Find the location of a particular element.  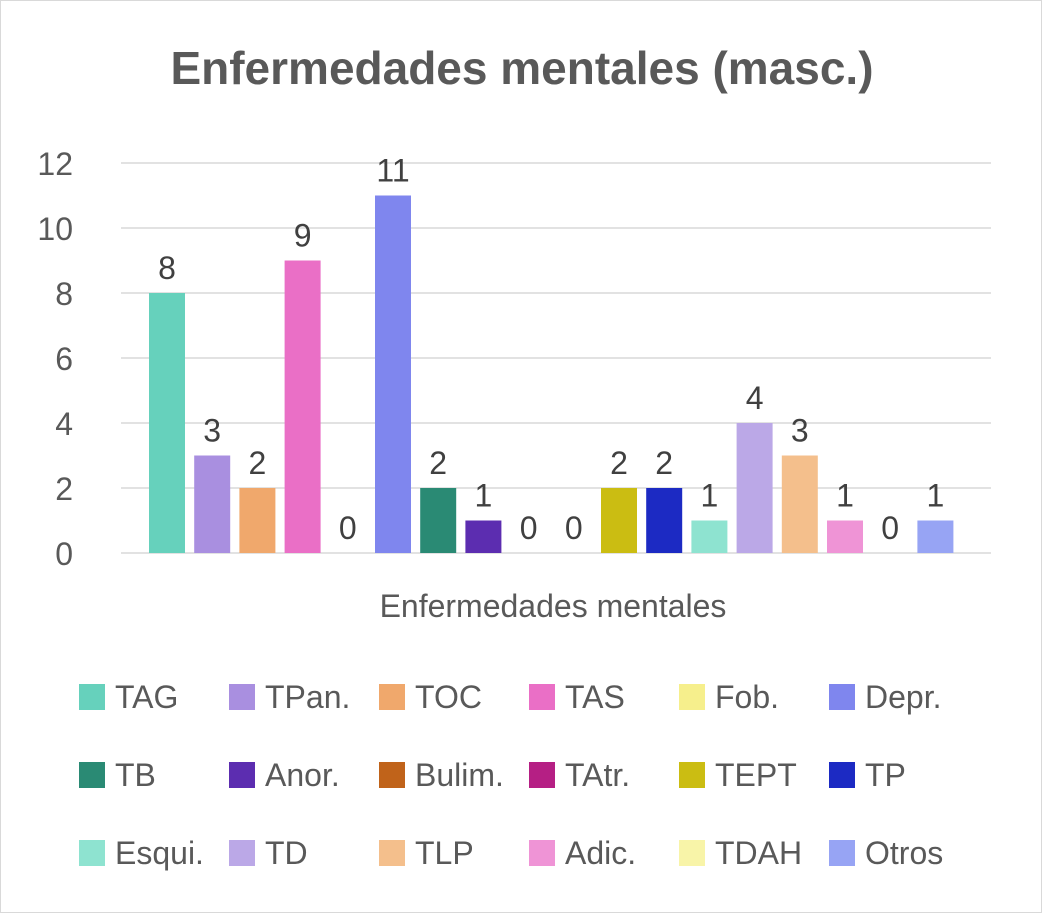

legend-label: Fob. is located at coordinates (747, 696).